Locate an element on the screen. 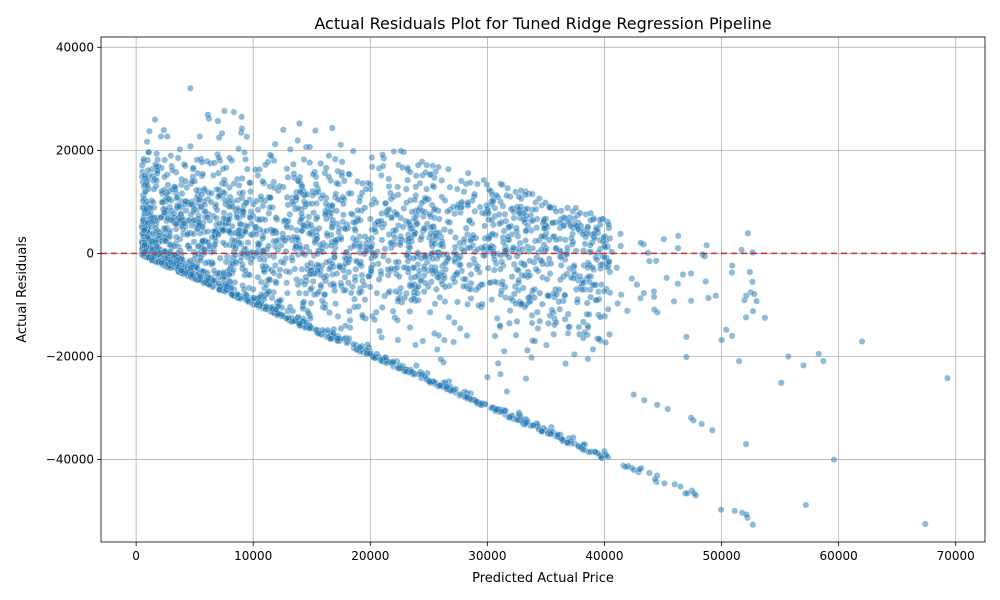 The width and height of the screenshot is (1000, 600). y-axis-label: Actual Residuals is located at coordinates (22, 289).